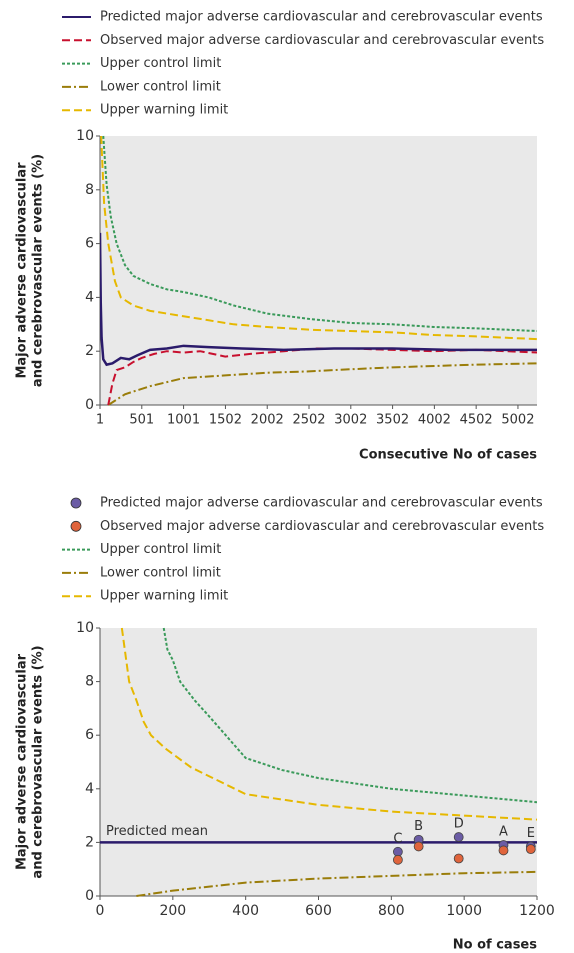  I want to click on x-axis-label: Consecutive No of cases, so click(448, 455).